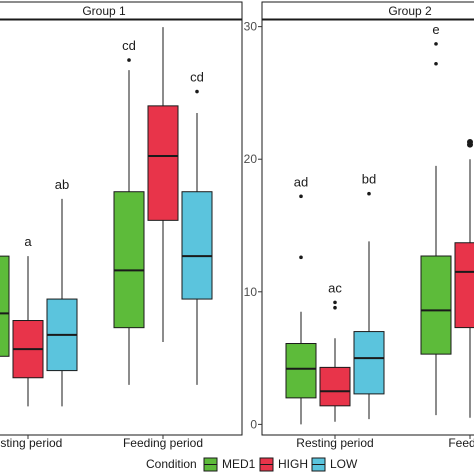 The height and width of the screenshot is (474, 474). What do you see at coordinates (301, 181) in the screenshot?
I see `significance-label: ad` at bounding box center [301, 181].